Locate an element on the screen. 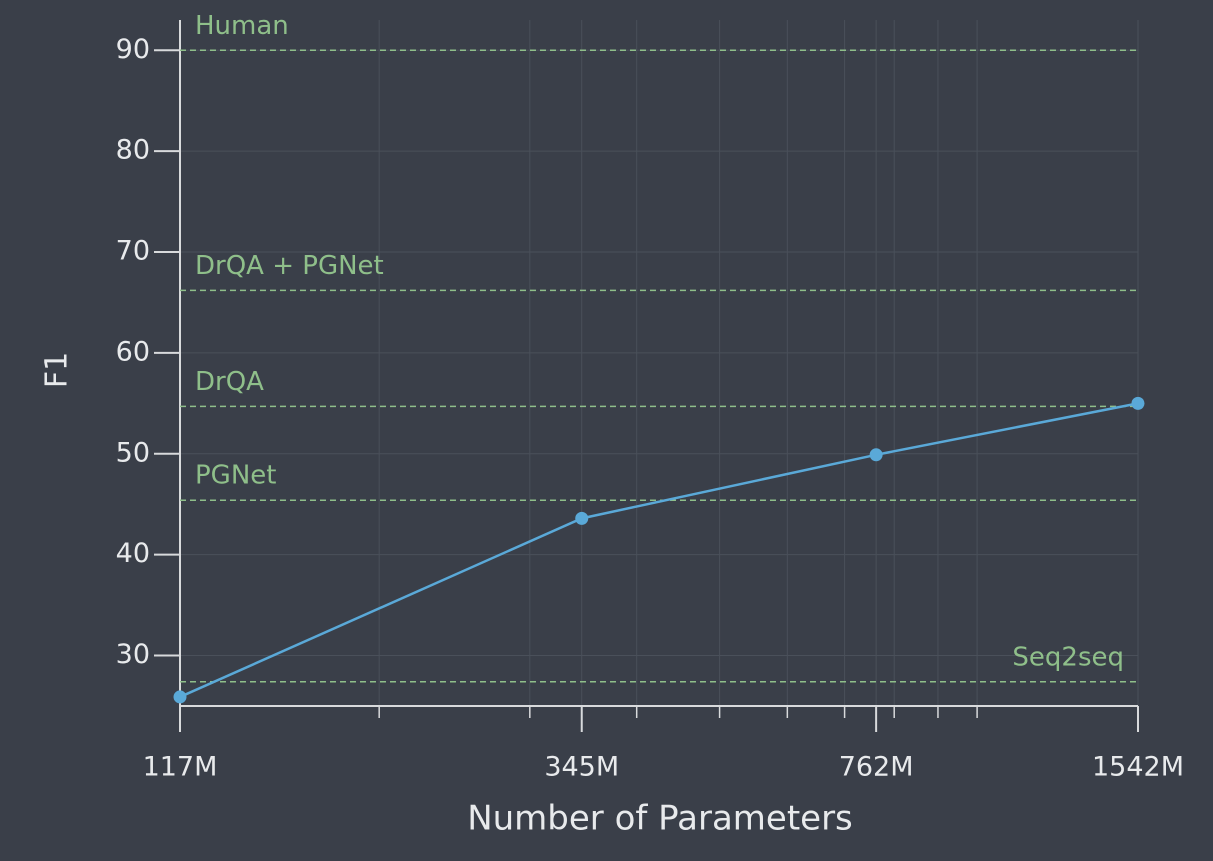 This screenshot has width=1213, height=861. y-tick-label: 70 is located at coordinates (133, 251).